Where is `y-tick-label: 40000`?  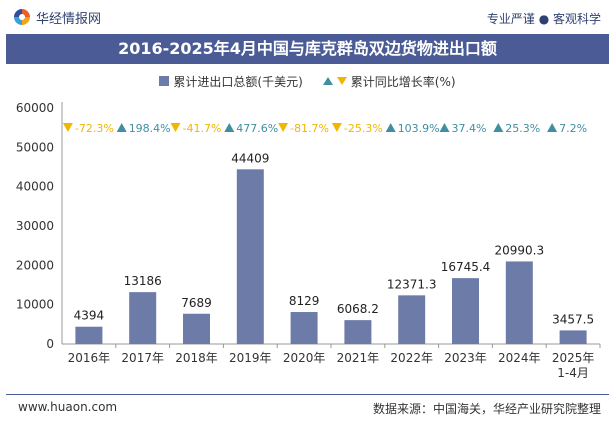 y-tick-label: 40000 is located at coordinates (35, 187).